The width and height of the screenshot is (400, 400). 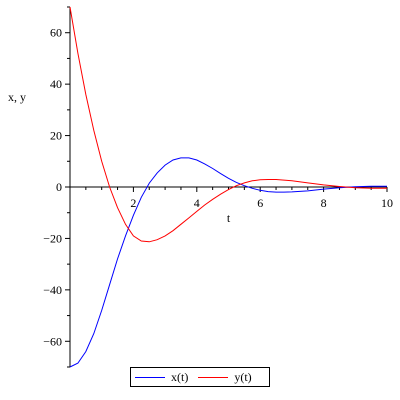 I want to click on y-tick-label: 40, so click(x=56, y=84).